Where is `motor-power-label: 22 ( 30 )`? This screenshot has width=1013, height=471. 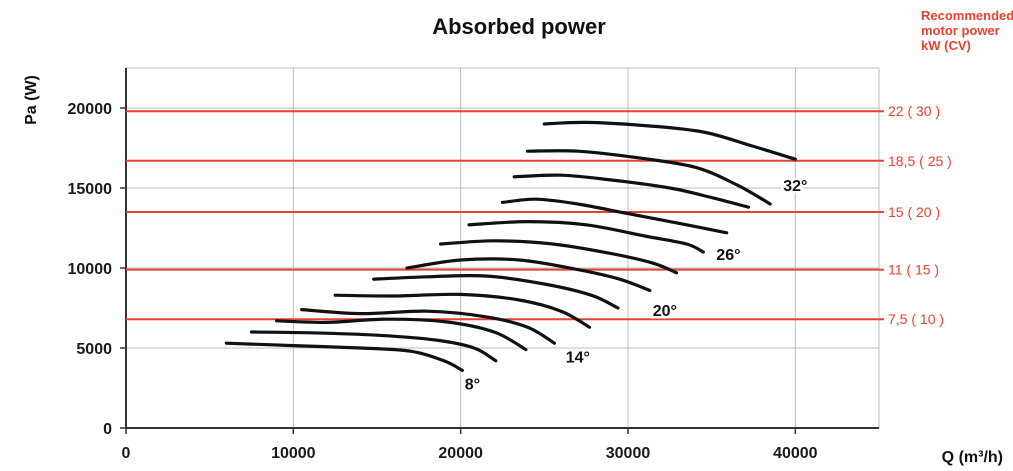 motor-power-label: 22 ( 30 ) is located at coordinates (914, 111).